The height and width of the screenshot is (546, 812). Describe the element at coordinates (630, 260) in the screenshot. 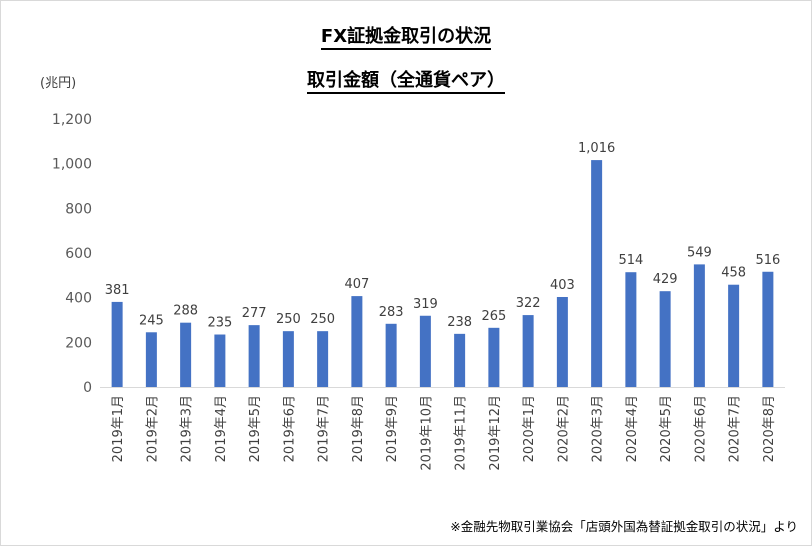

I see `bar-data-label: 514` at that location.